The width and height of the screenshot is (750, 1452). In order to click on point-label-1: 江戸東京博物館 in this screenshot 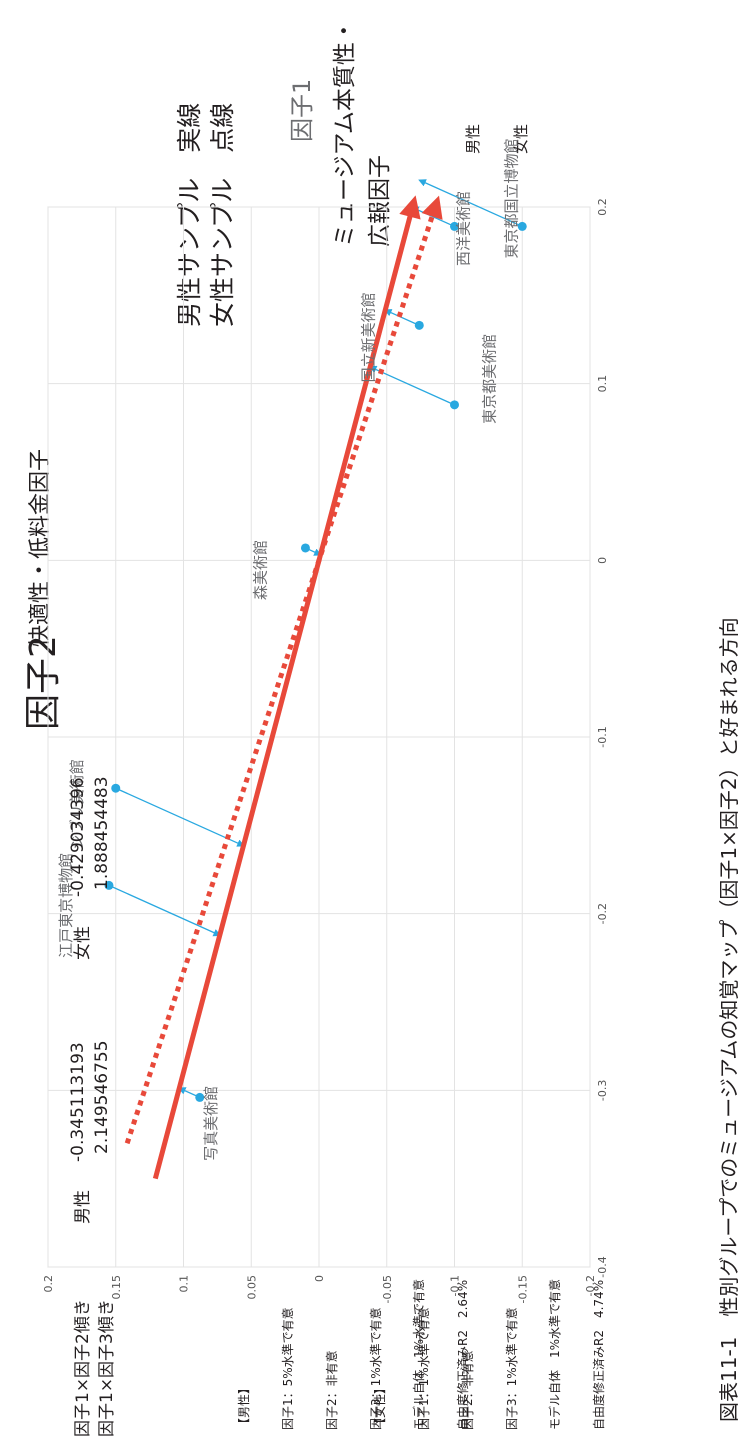, I will do `click(66, 905)`.